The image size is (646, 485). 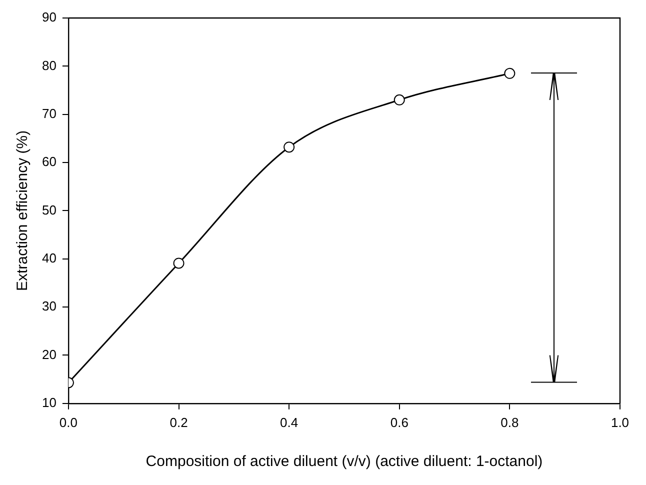 I want to click on x-tick-label: 0.6, so click(x=399, y=422).